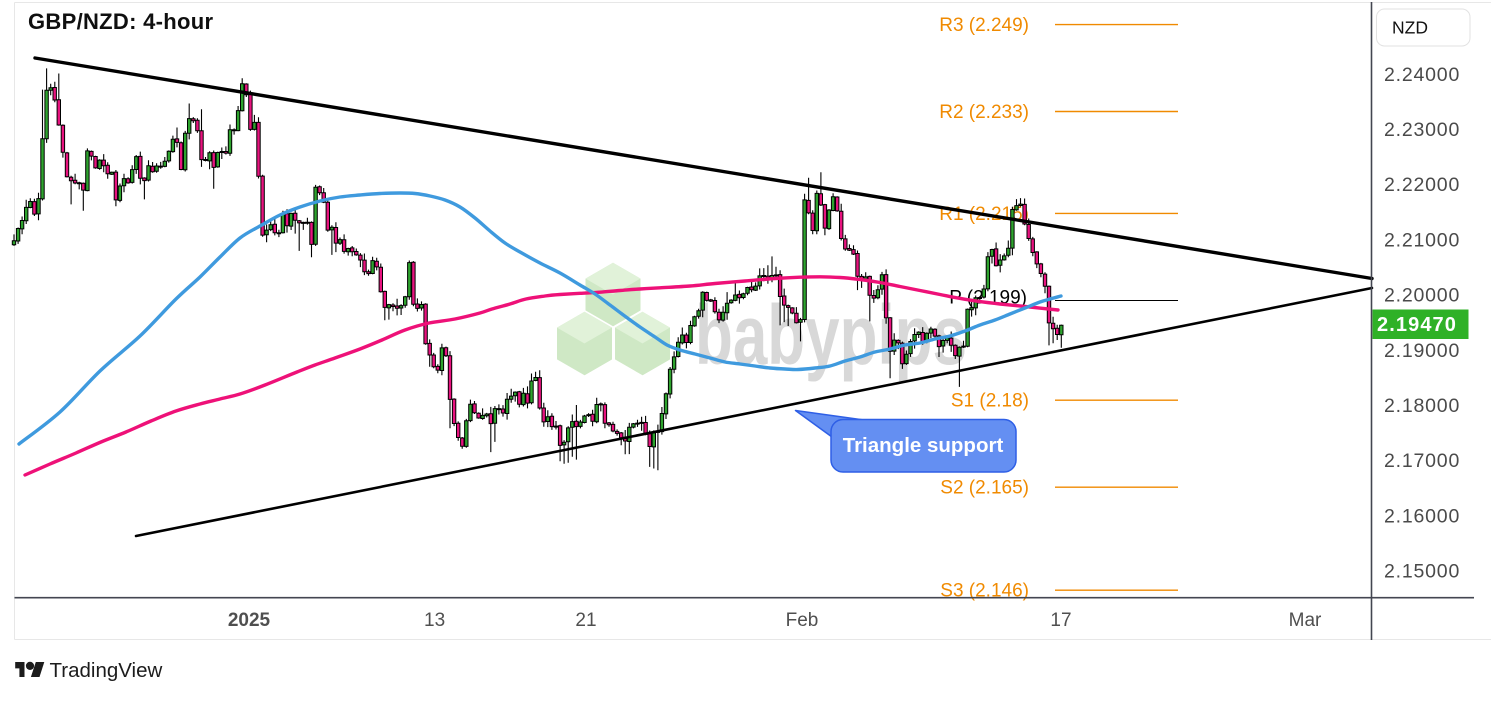  I want to click on svg-text: 2.15000, so click(1422, 572).